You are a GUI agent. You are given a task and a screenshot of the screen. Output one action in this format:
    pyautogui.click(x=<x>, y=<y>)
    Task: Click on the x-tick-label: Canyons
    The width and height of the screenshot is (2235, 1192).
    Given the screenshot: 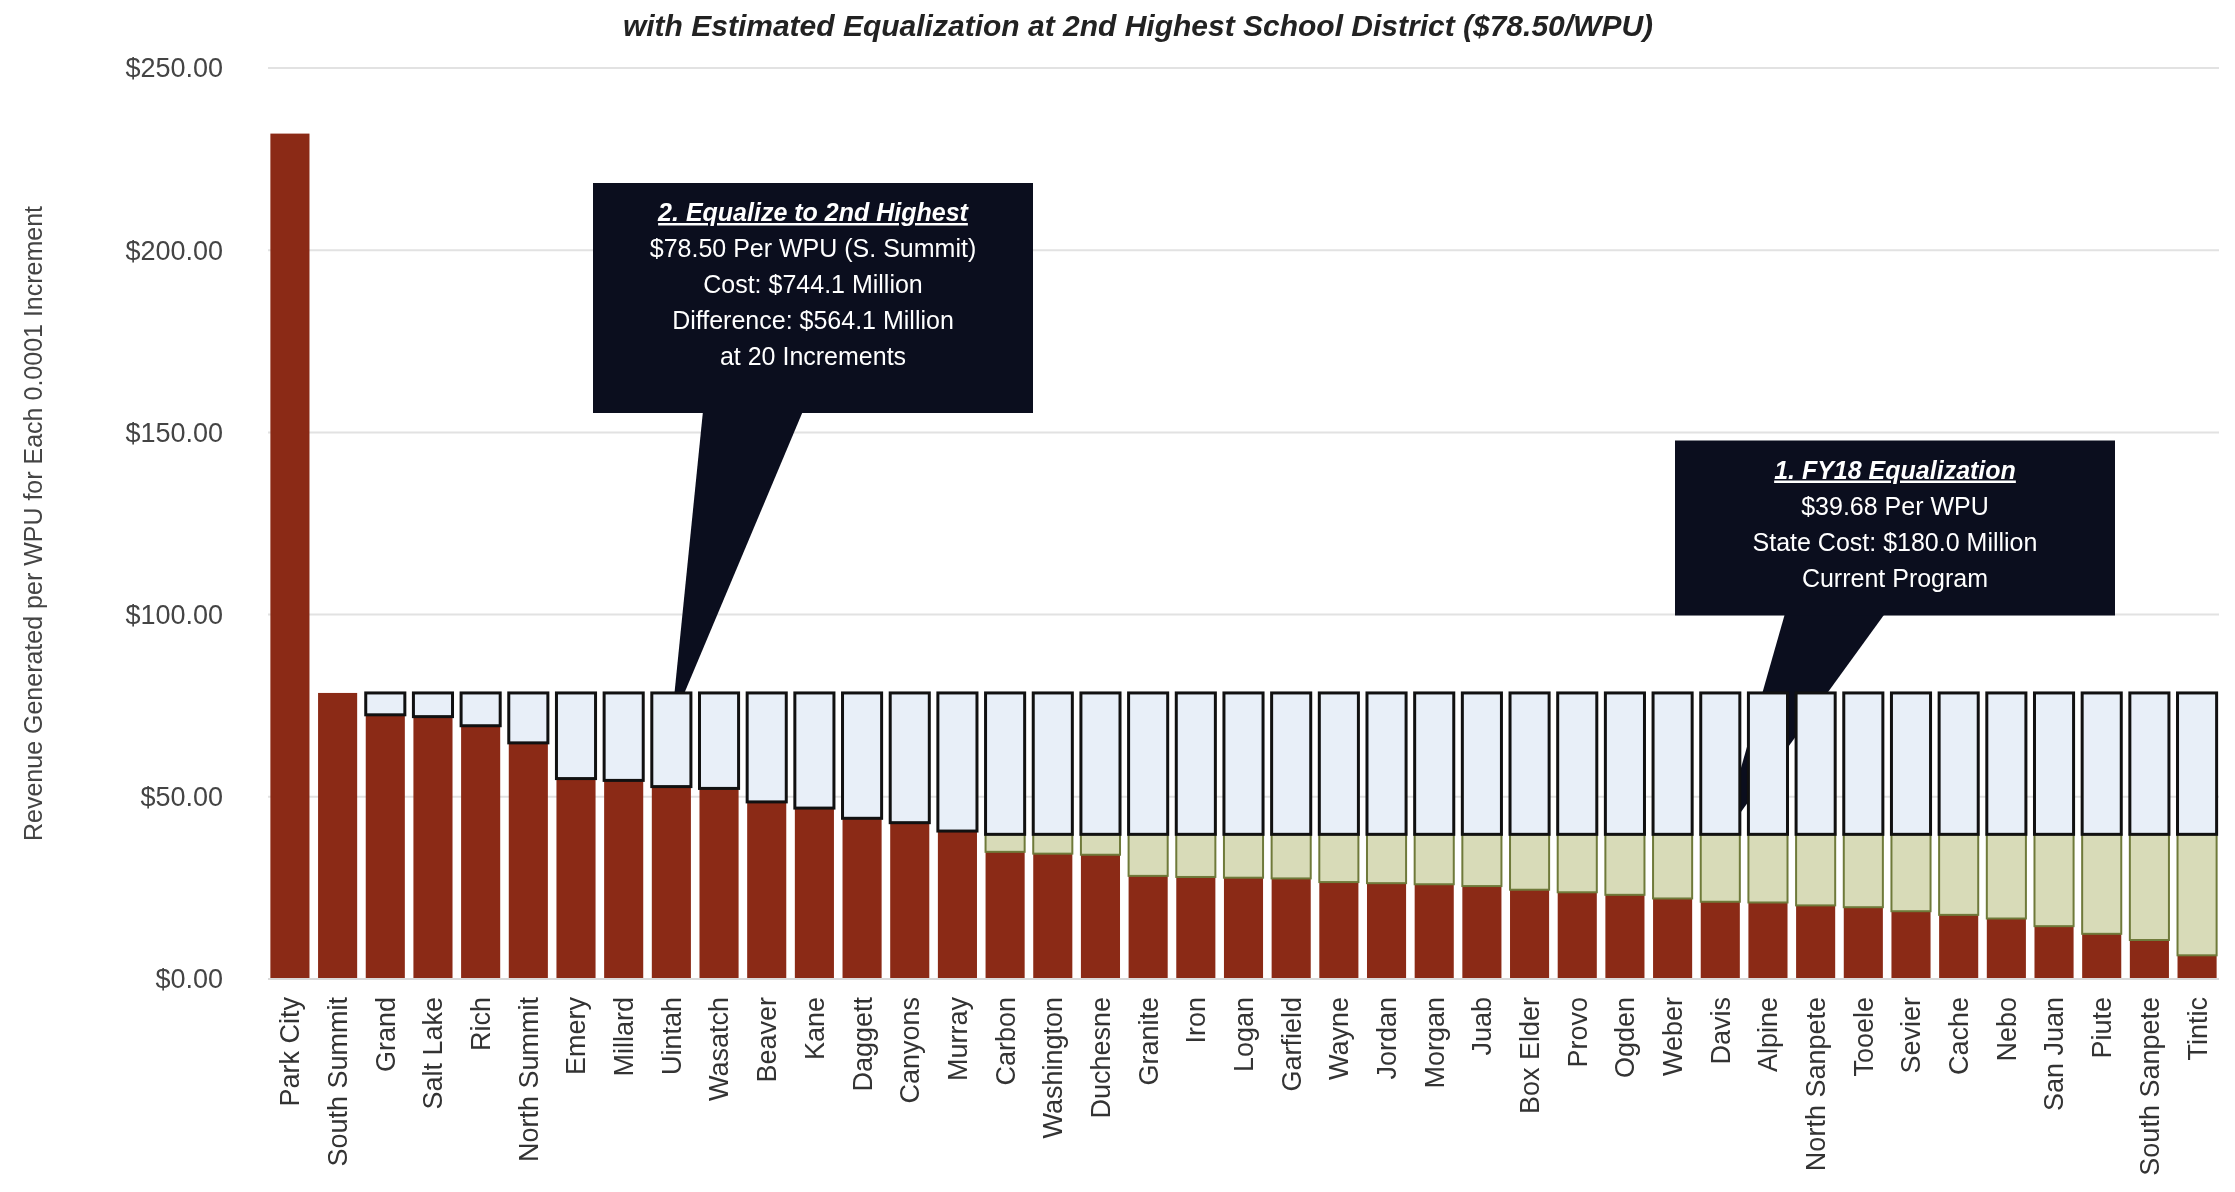 What is the action you would take?
    pyautogui.click(x=910, y=1050)
    